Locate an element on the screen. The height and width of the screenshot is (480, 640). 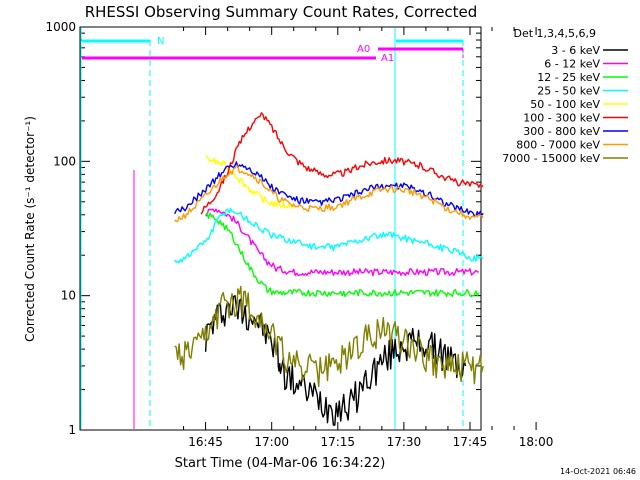
series-line-7000-15000-kev is located at coordinates (329, 336).